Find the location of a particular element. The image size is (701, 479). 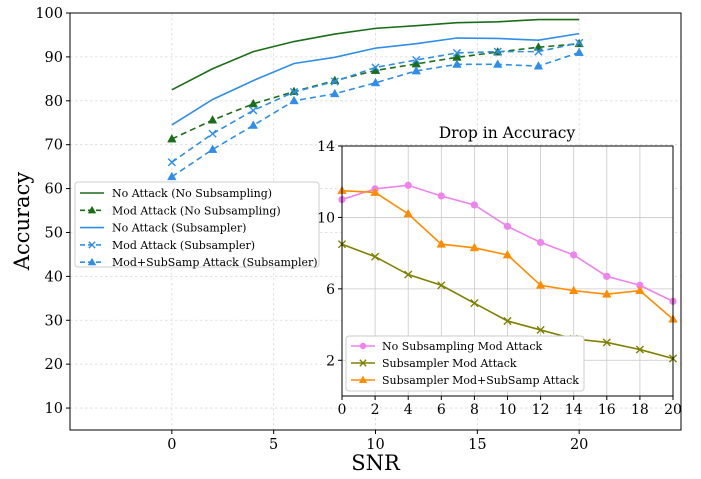

inset-x-tick-label: 20 is located at coordinates (673, 410).